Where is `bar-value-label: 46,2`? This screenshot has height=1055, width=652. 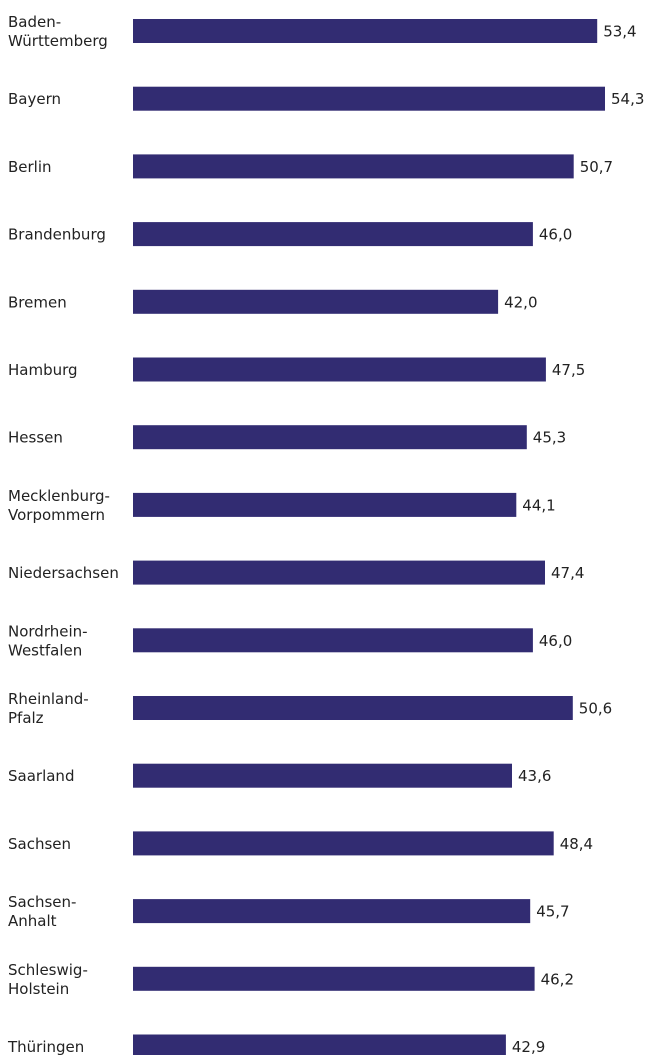
bar-value-label: 46,2 is located at coordinates (557, 979).